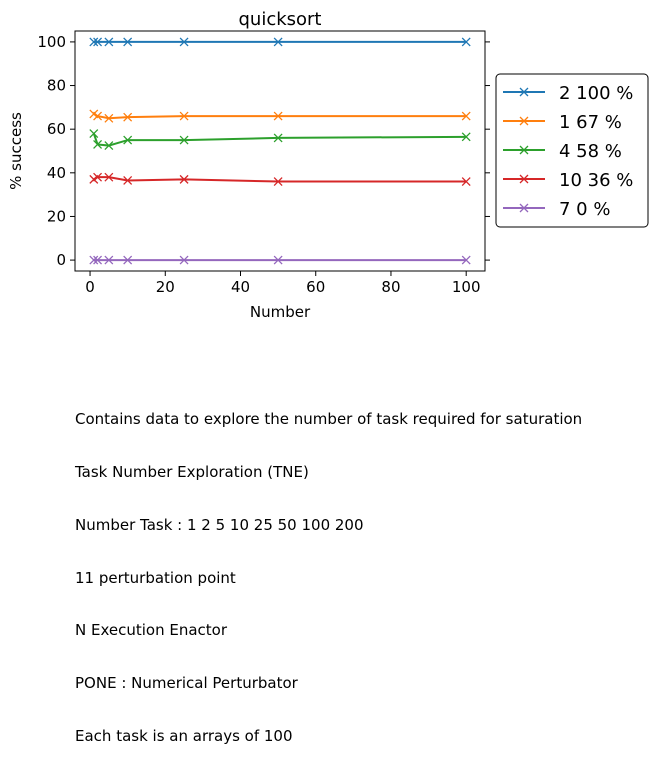 The height and width of the screenshot is (763, 650). Describe the element at coordinates (56, 129) in the screenshot. I see `y-tick-label: 60` at that location.